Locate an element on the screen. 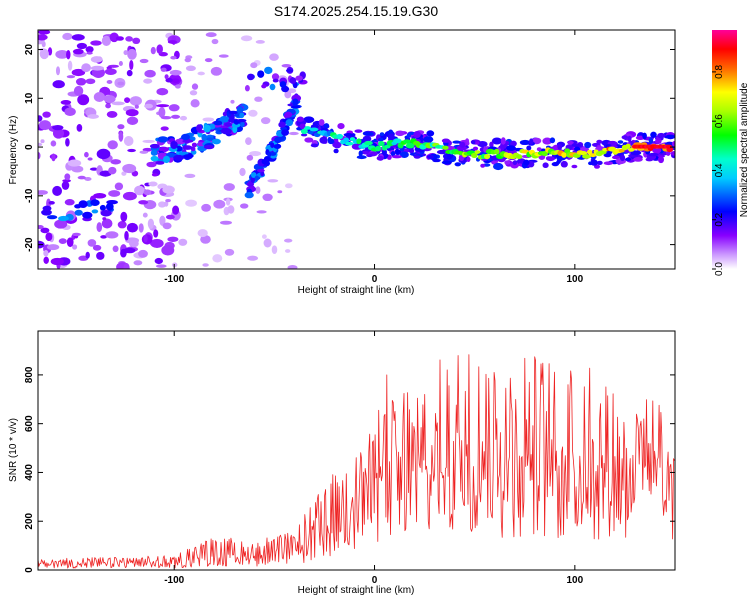  x-tick-label: -100 is located at coordinates (174, 580).